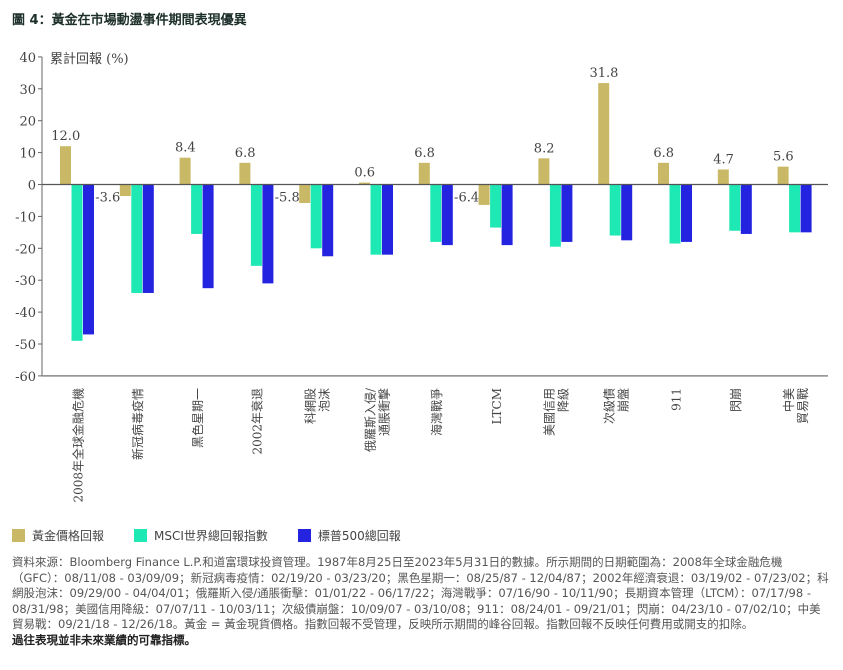  What do you see at coordinates (723, 160) in the screenshot?
I see `data-label: 4.7` at bounding box center [723, 160].